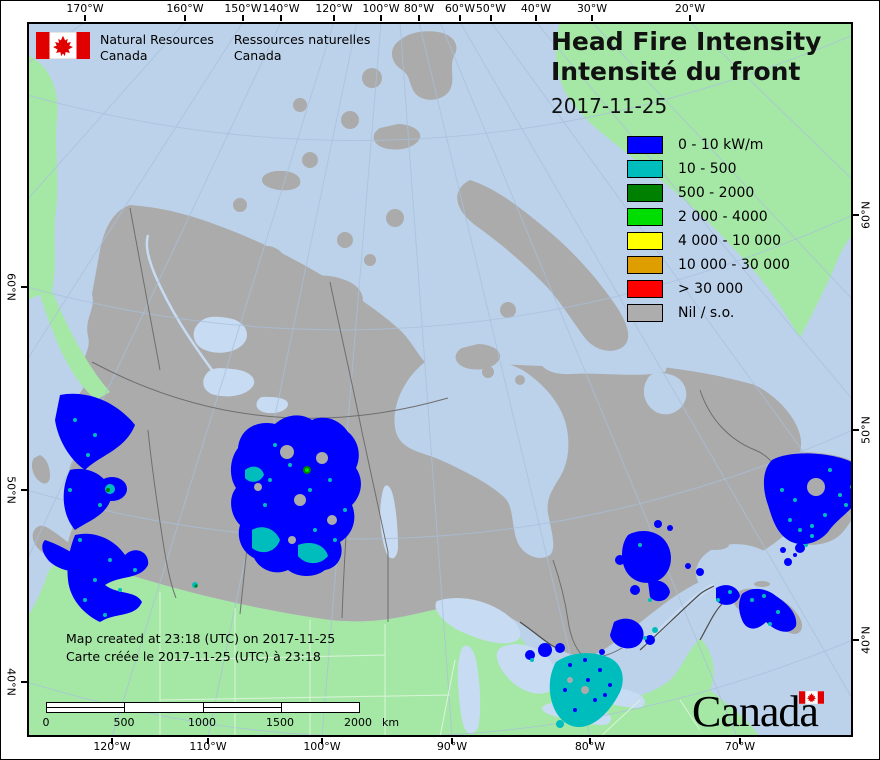  Describe the element at coordinates (201, 638) in the screenshot. I see `created-note-en: Map created at 23:18 (UTC) on 2017-11-25` at that location.